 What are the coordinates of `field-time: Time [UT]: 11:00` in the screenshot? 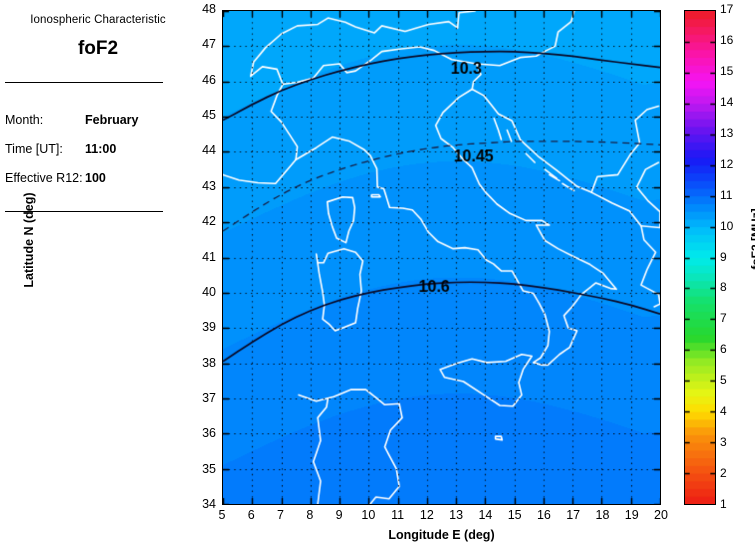 It's located at (60, 150).